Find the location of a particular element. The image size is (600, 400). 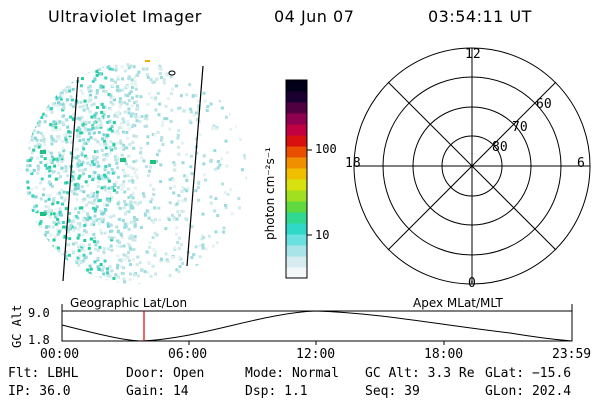

lat-label-70: 70 is located at coordinates (520, 127).